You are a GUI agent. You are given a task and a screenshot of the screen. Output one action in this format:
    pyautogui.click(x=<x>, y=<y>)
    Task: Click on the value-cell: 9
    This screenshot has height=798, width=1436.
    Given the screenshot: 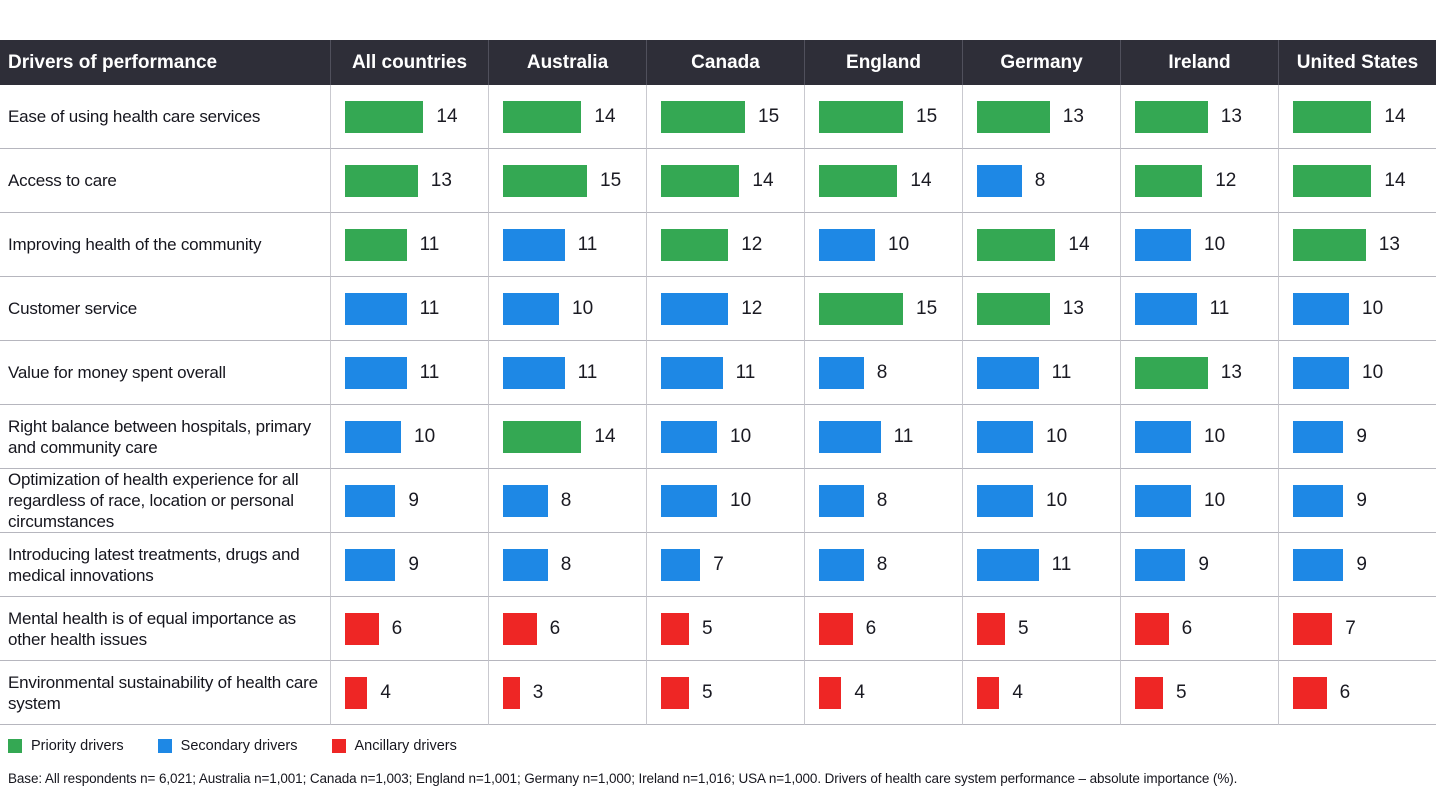 What is the action you would take?
    pyautogui.click(x=1199, y=565)
    